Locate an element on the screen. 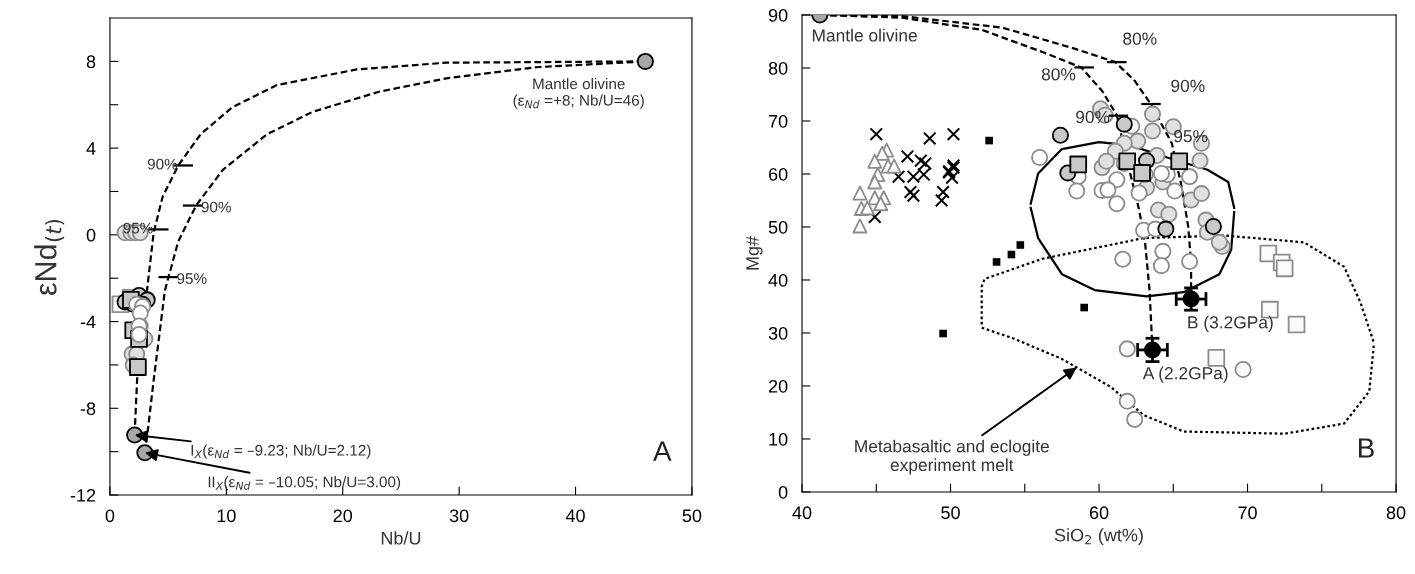 The width and height of the screenshot is (1415, 574). y-tick-label: -8 is located at coordinates (88, 409).